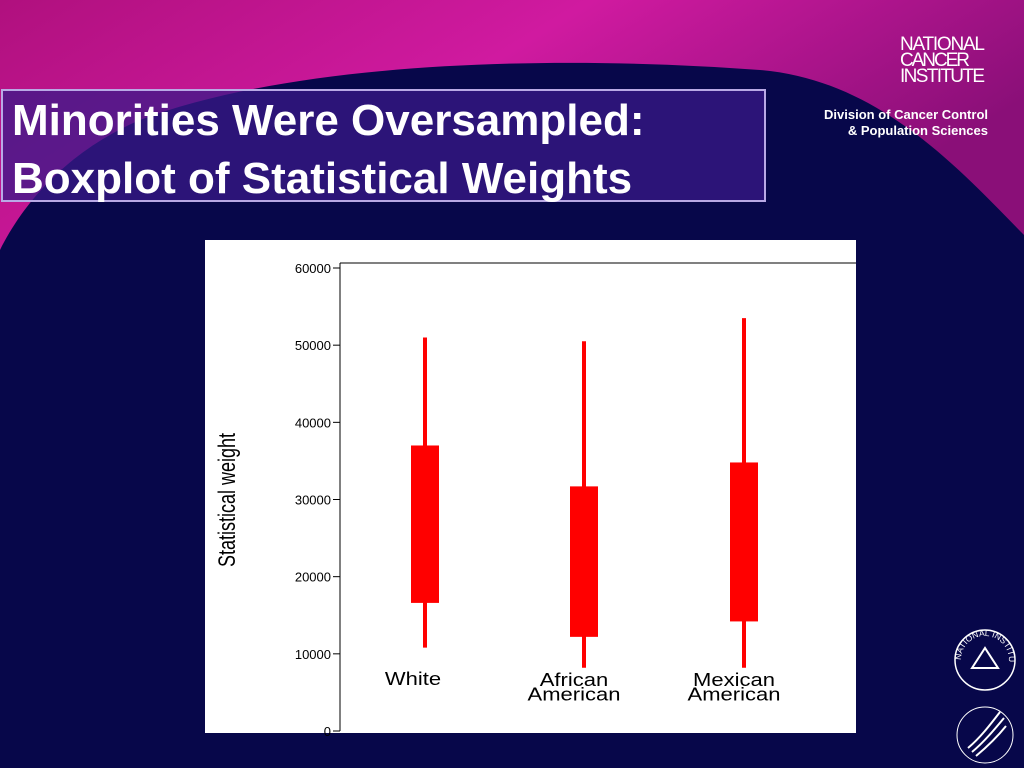 Image resolution: width=1024 pixels, height=768 pixels. I want to click on y-tick-label: 20000, so click(313, 577).